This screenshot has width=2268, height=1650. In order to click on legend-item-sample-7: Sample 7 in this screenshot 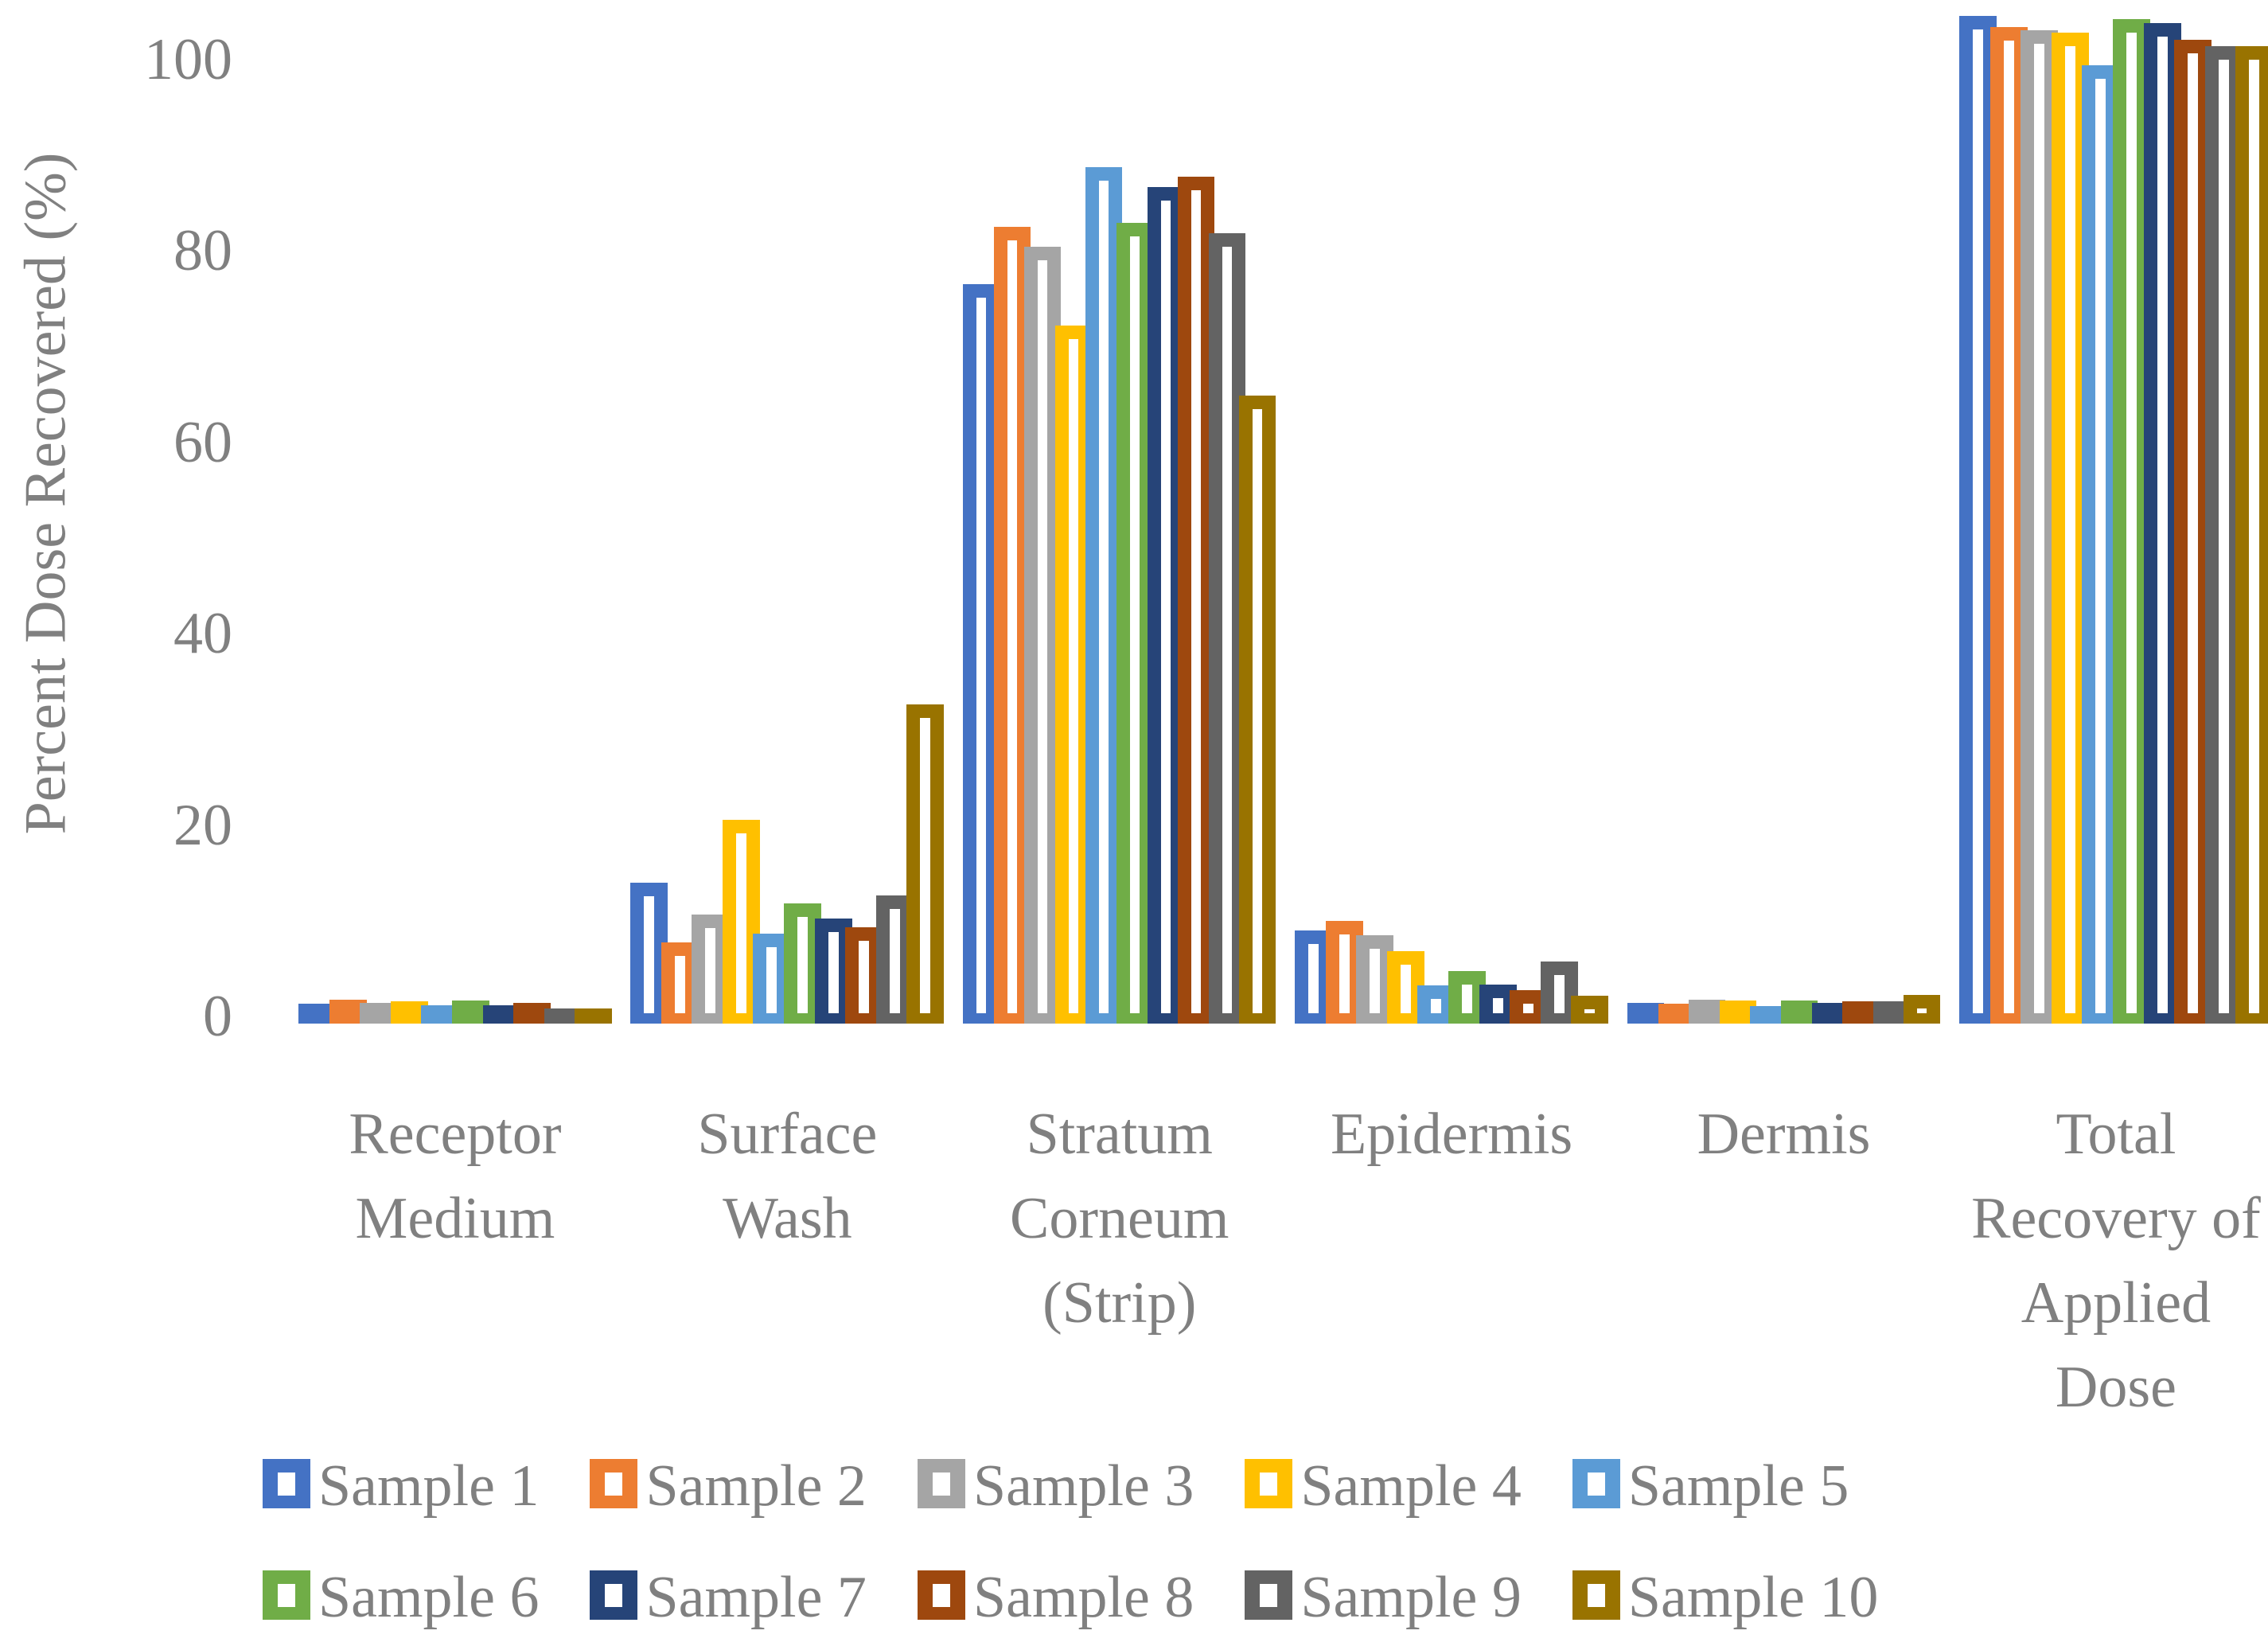, I will do `click(728, 1597)`.